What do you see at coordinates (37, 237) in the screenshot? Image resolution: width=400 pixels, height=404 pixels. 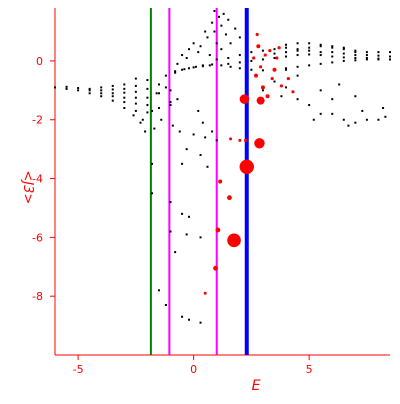 I see `y-tick-label: -6` at bounding box center [37, 237].